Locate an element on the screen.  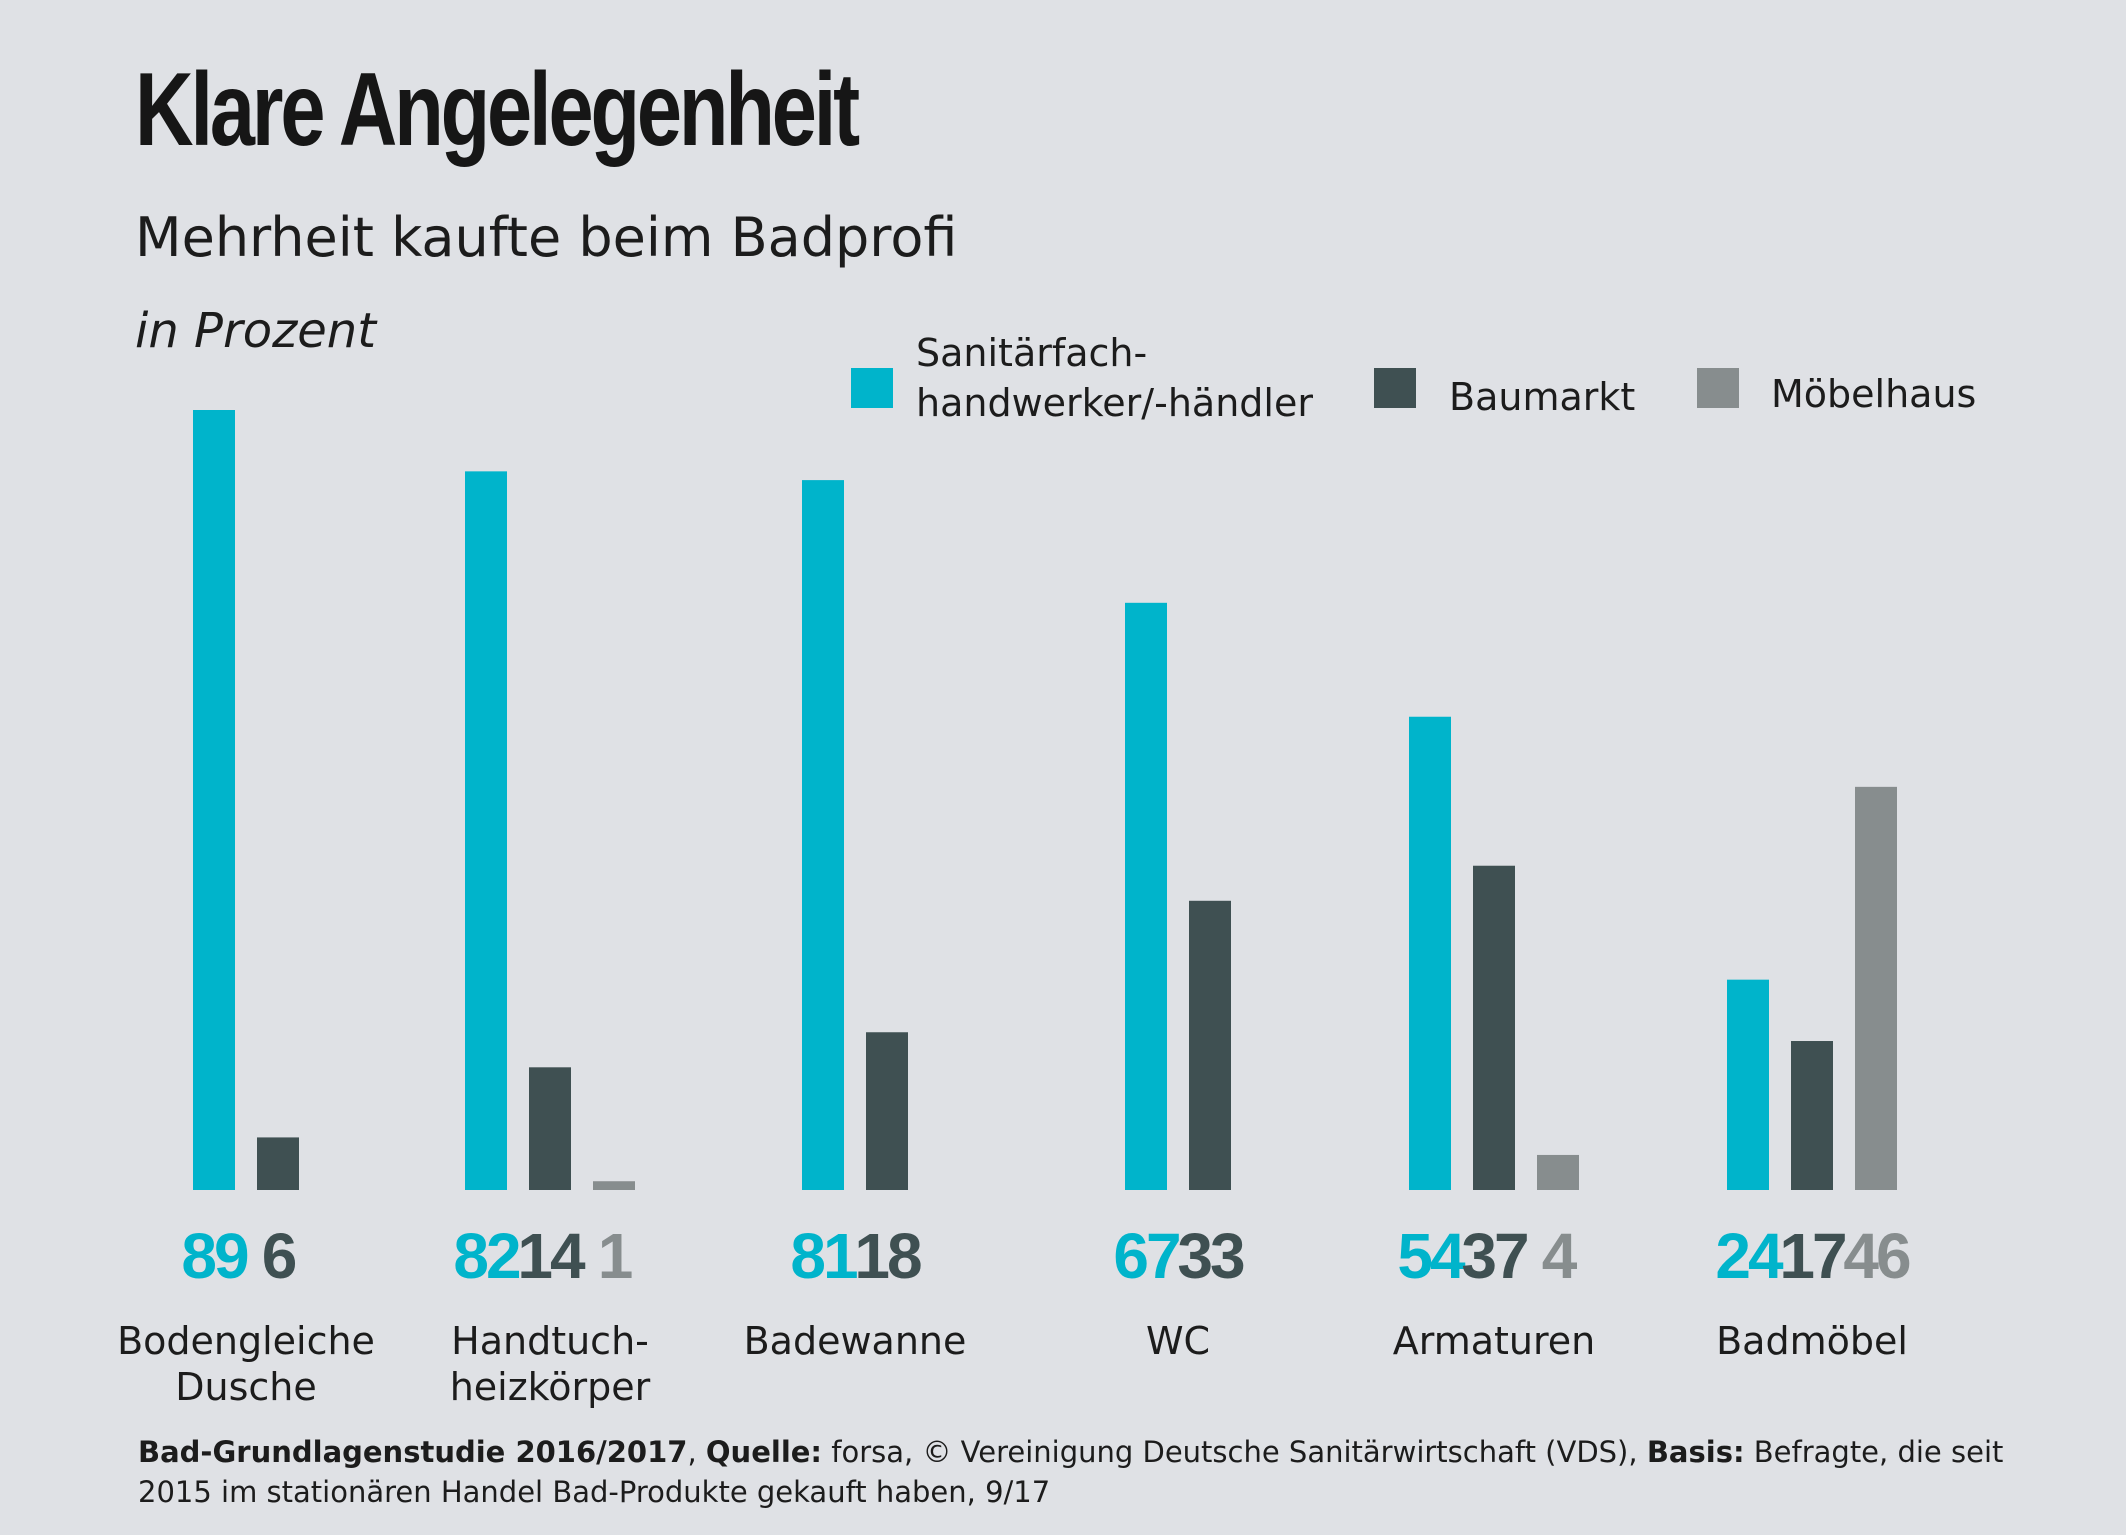
data-label: 81 is located at coordinates (823, 1256).